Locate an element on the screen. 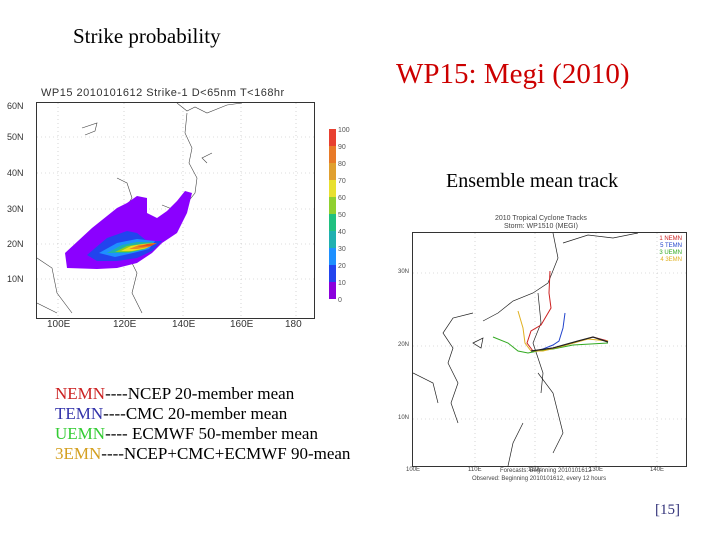 Image resolution: width=720 pixels, height=540 pixels. track-map-title: 2010 Tropical Cyclone Tracks is located at coordinates (541, 218).